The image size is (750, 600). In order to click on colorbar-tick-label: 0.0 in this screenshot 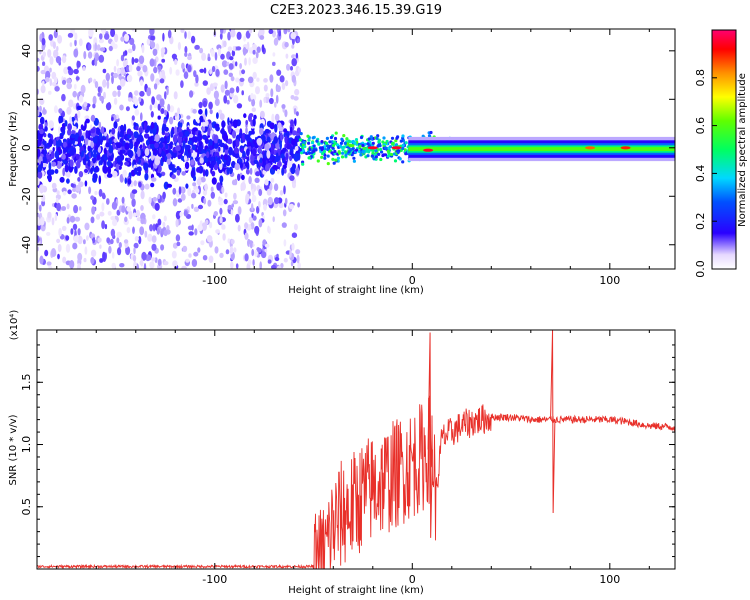, I will do `click(700, 269)`.